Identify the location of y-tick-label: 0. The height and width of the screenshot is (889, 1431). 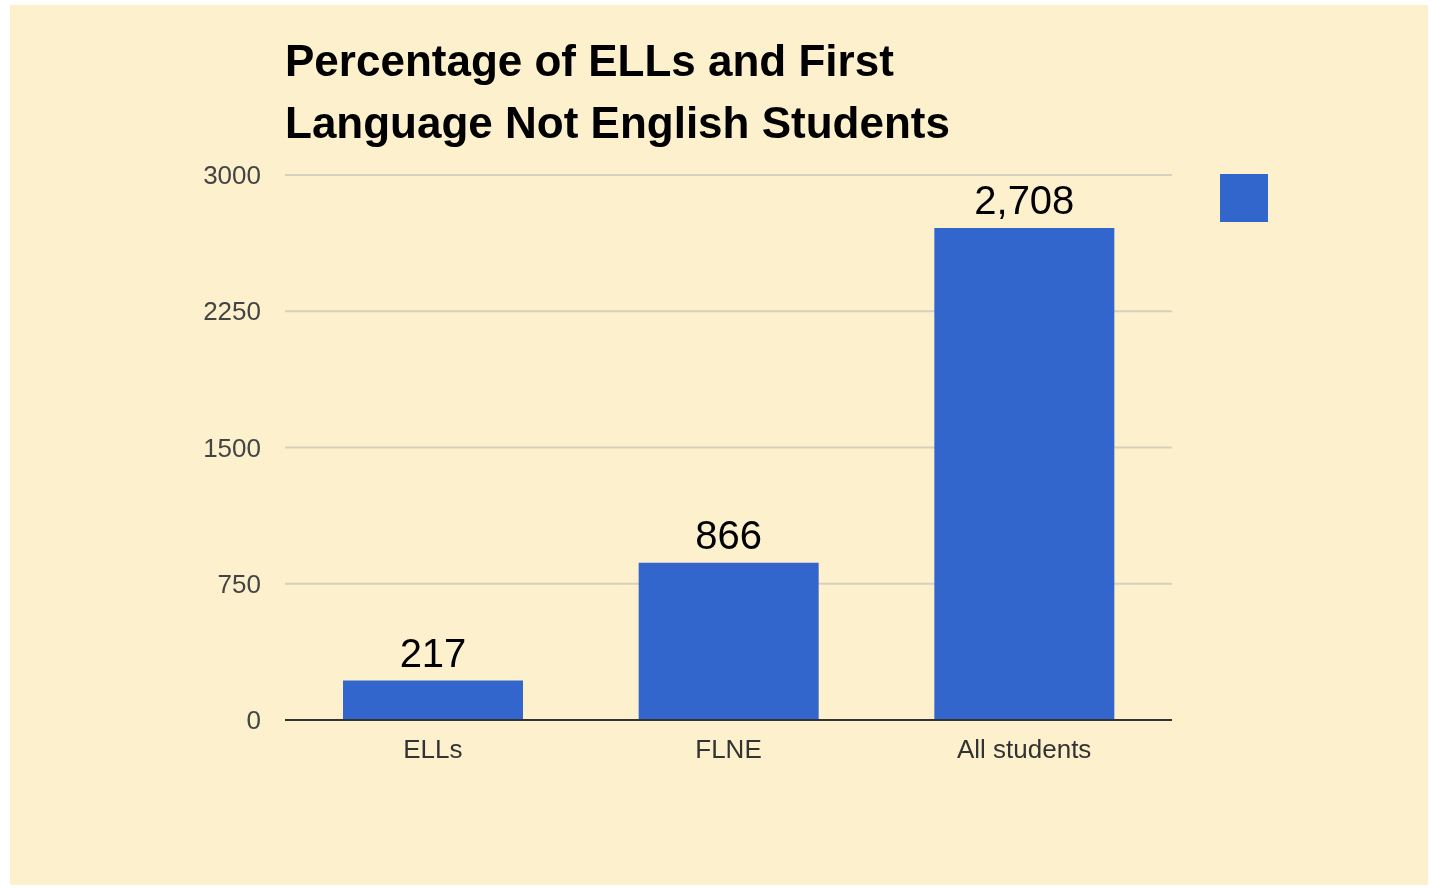
(253, 720).